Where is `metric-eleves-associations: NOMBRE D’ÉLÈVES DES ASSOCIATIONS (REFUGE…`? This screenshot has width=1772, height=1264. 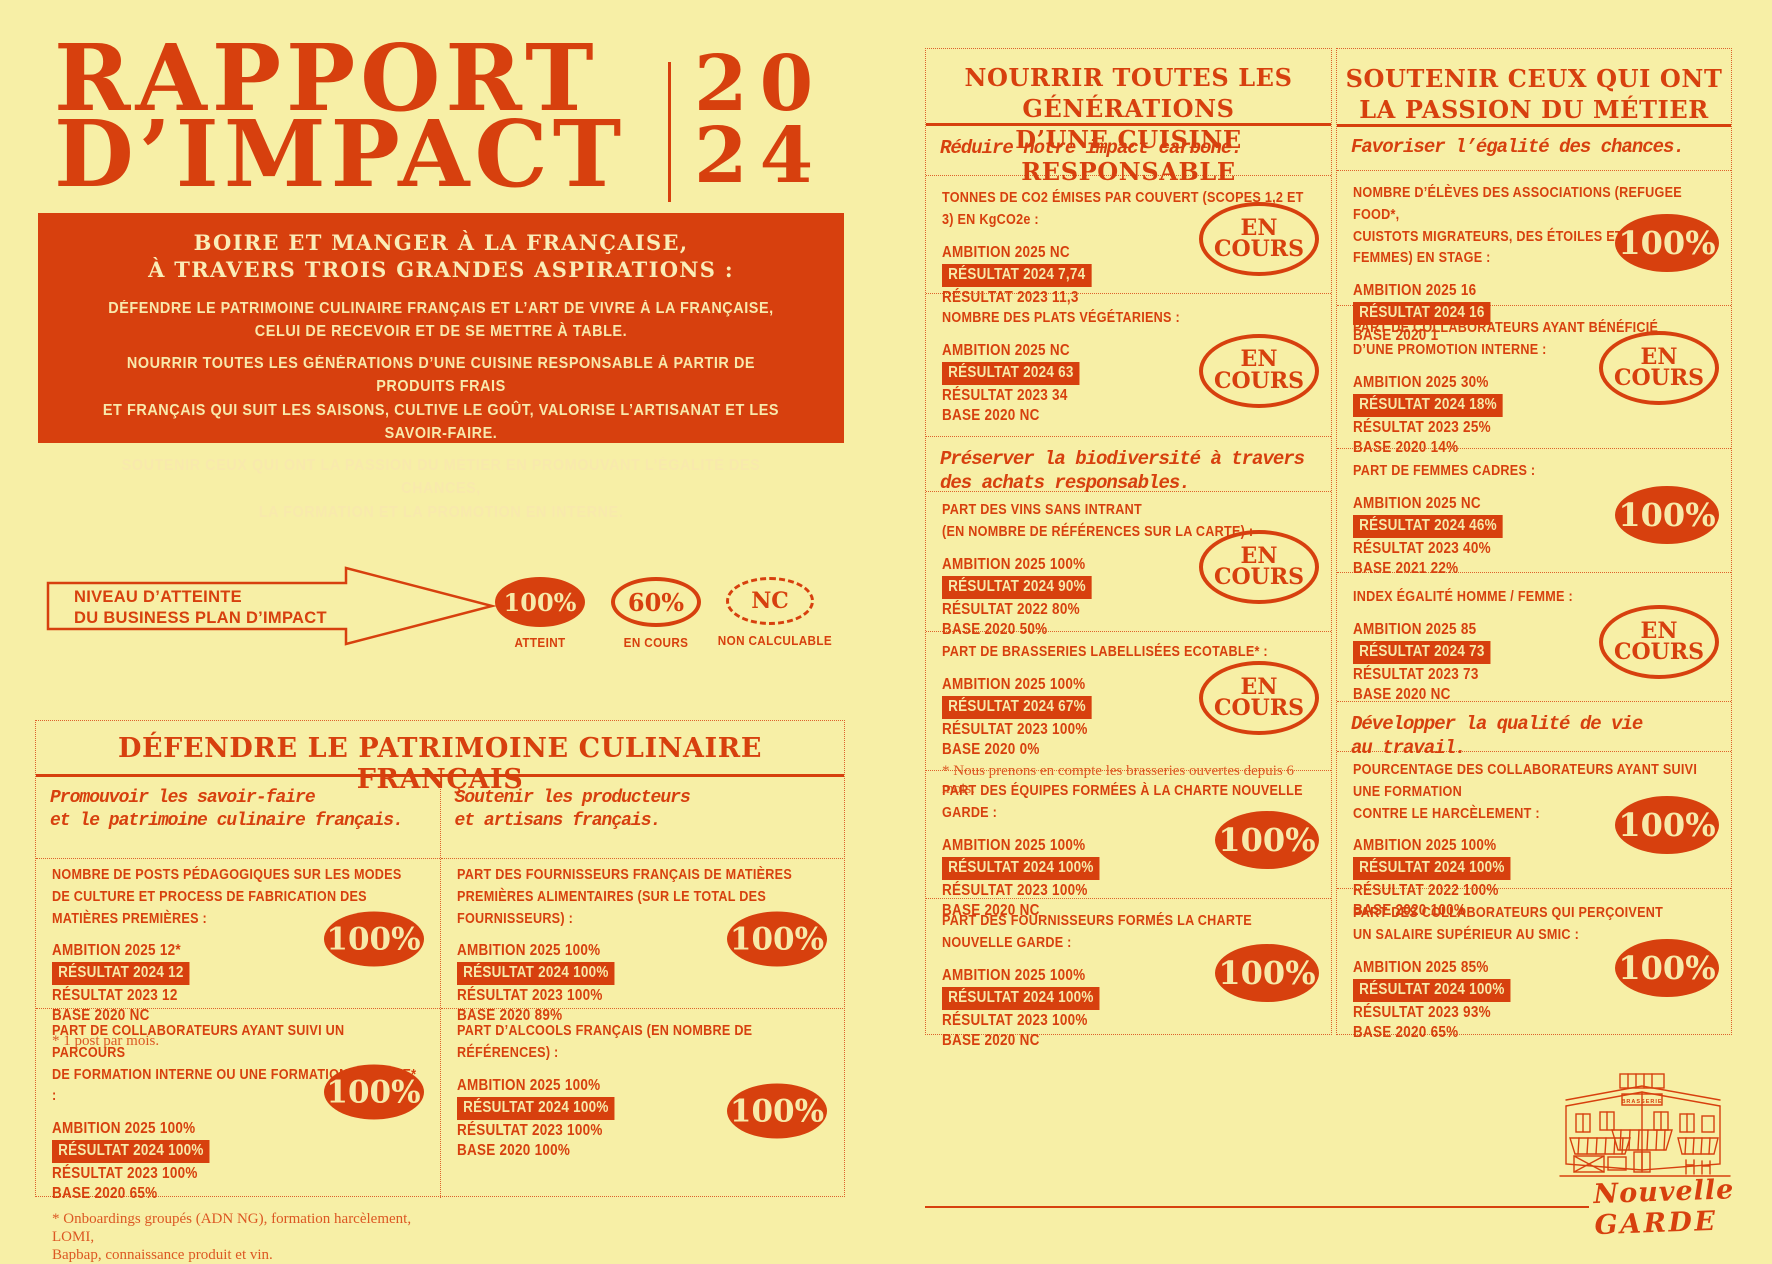
metric-eleves-associations: NOMBRE D’ÉLÈVES DES ASSOCIATIONS (REFUGE… is located at coordinates (1534, 257).